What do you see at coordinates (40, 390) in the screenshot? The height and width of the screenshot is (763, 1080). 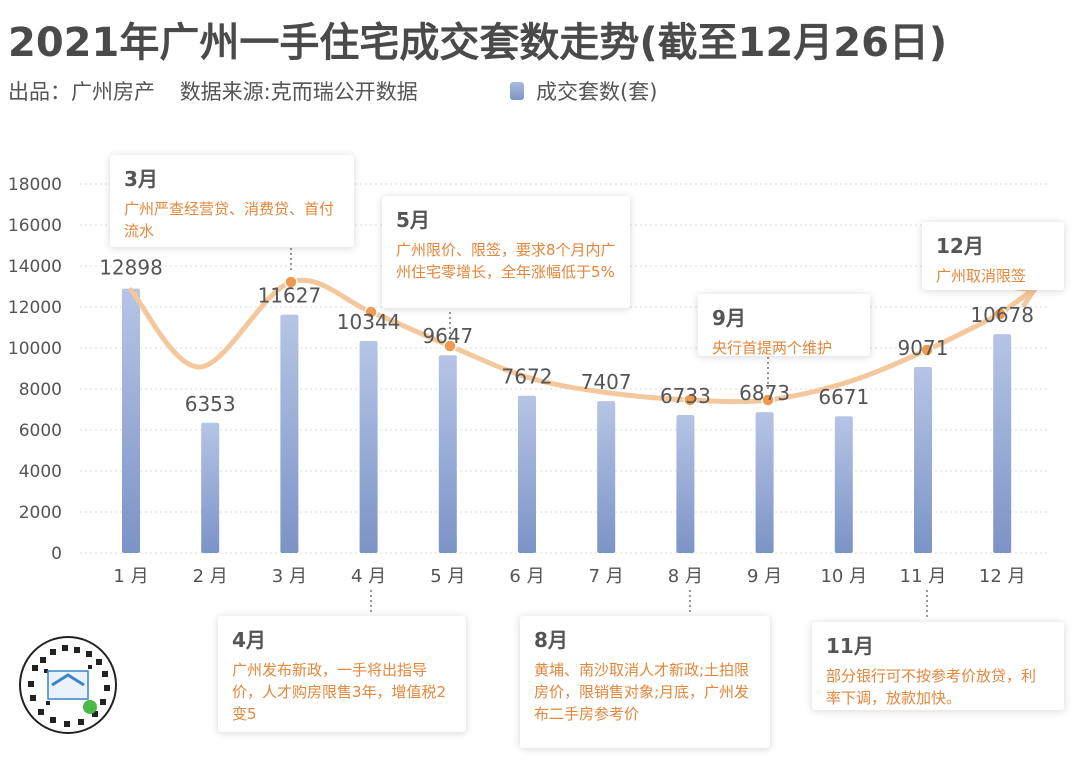 I see `y-tick-label: 8000` at bounding box center [40, 390].